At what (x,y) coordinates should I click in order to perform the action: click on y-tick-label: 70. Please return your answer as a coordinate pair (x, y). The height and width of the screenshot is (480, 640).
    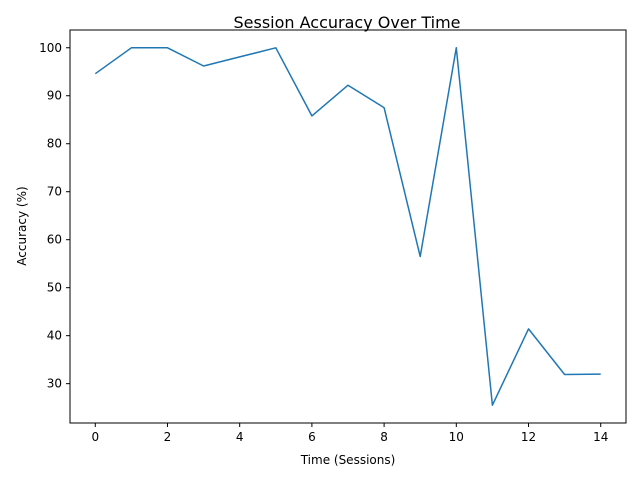
    Looking at the image, I should click on (54, 192).